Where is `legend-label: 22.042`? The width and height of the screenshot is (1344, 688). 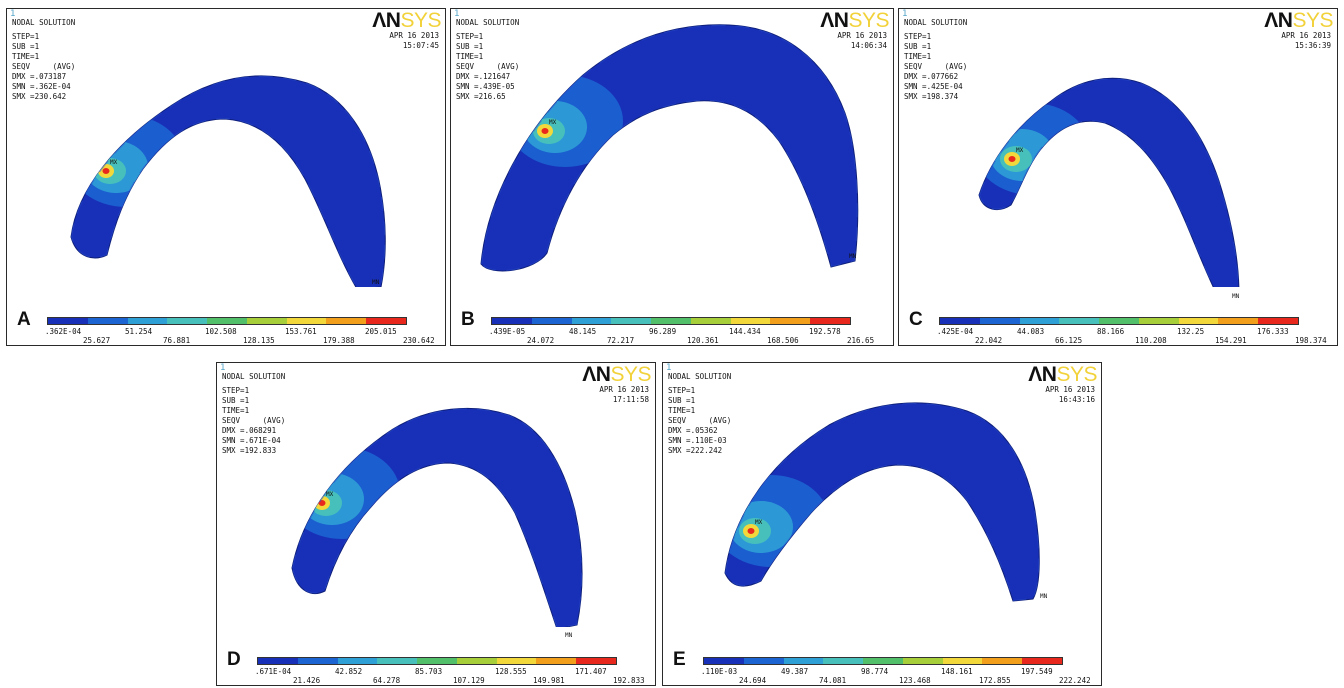 legend-label: 22.042 is located at coordinates (989, 340).